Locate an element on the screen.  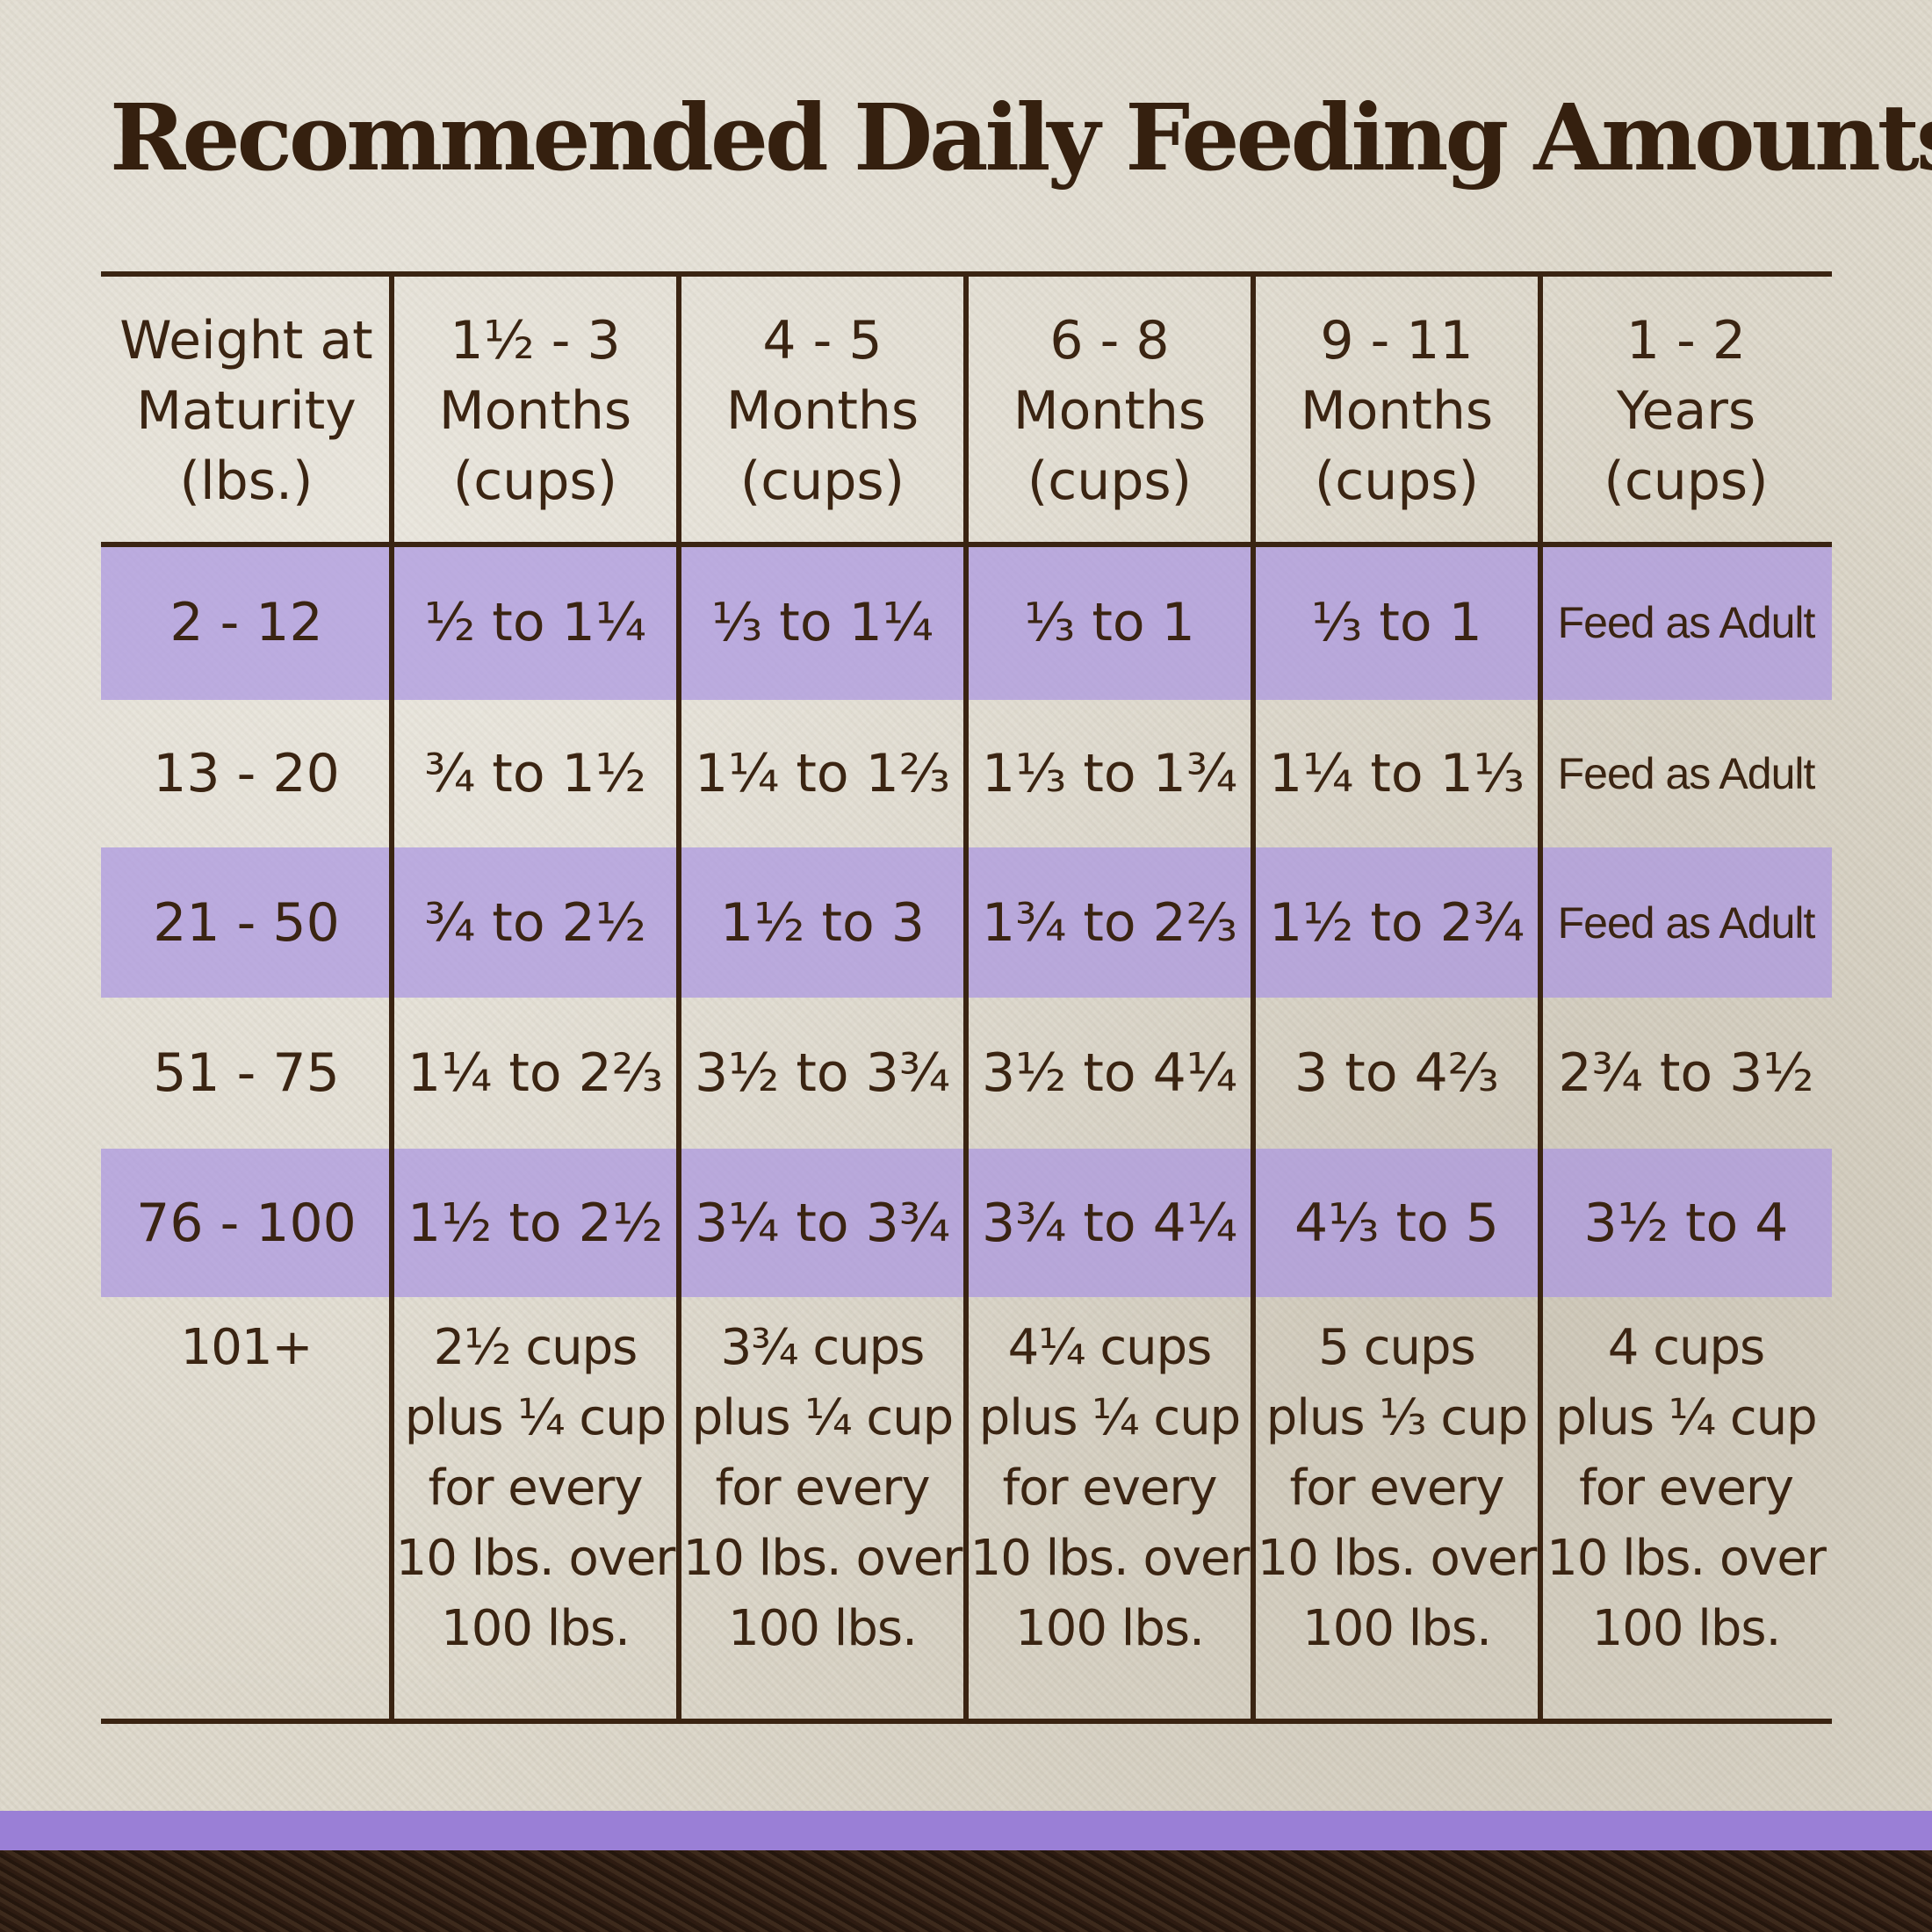
column-header: 1 - 2 Years (cups) is located at coordinates (1686, 410).